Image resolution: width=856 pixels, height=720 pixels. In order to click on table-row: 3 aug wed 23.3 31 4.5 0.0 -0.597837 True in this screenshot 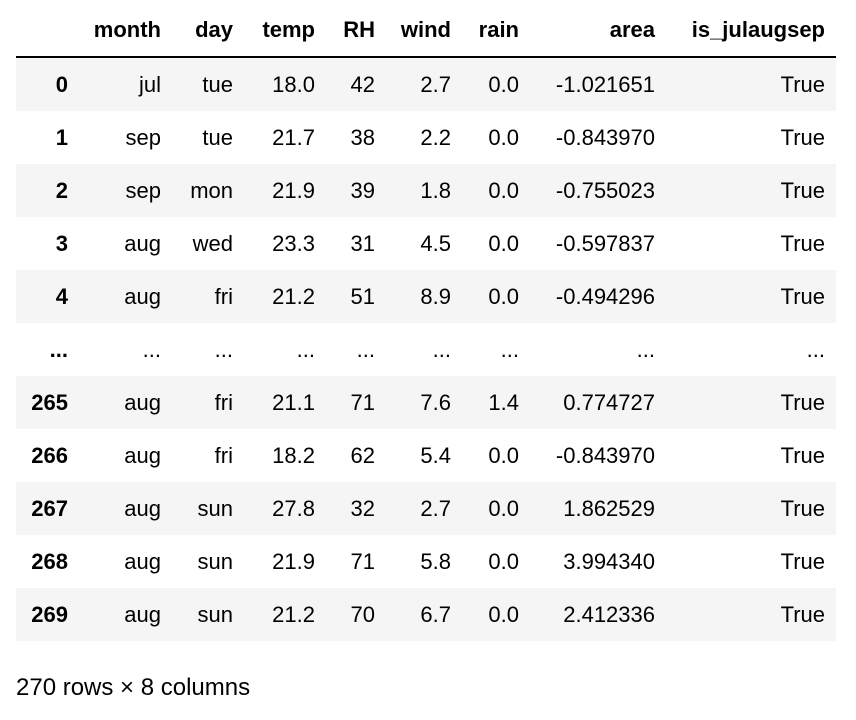, I will do `click(426, 243)`.